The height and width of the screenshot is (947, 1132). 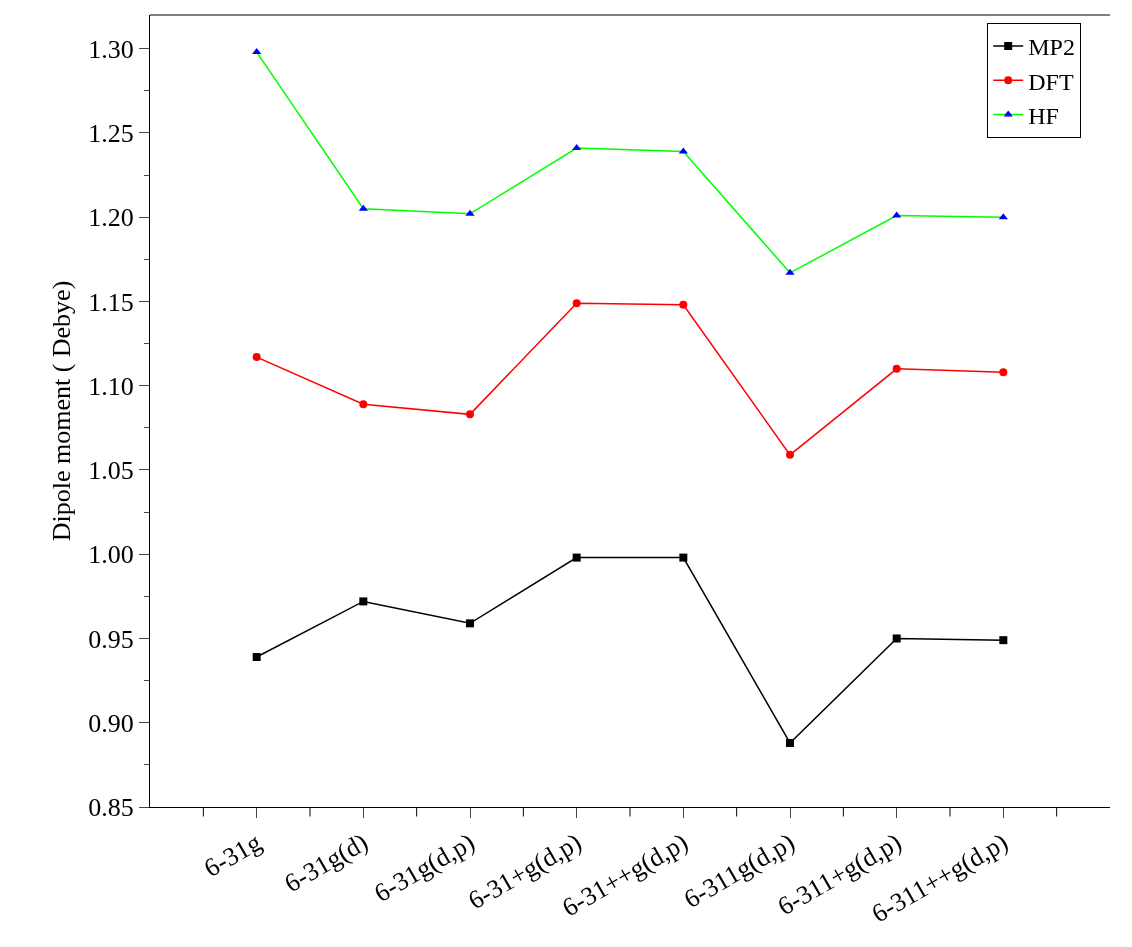 I want to click on y-tick-label: 0.95, so click(x=111, y=639).